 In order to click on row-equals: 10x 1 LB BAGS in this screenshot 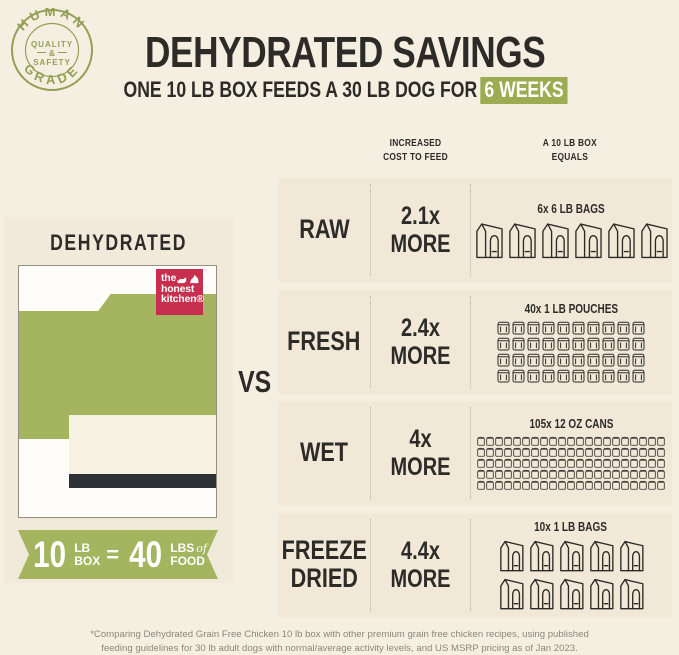, I will do `click(571, 565)`.